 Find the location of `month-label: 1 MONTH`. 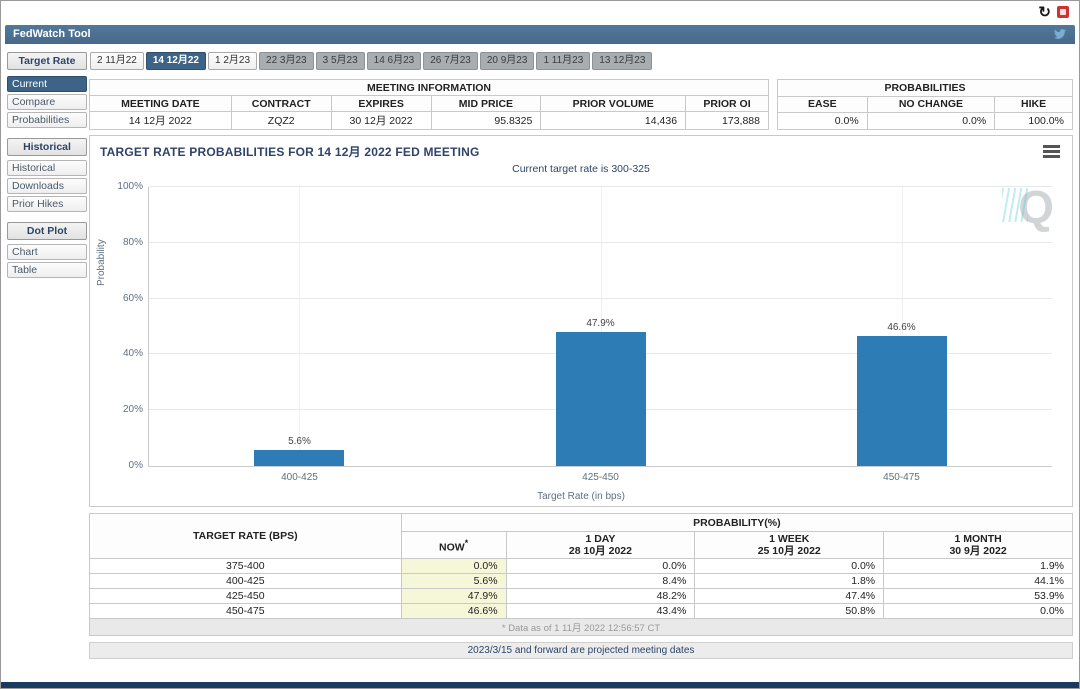

month-label: 1 MONTH is located at coordinates (978, 539).